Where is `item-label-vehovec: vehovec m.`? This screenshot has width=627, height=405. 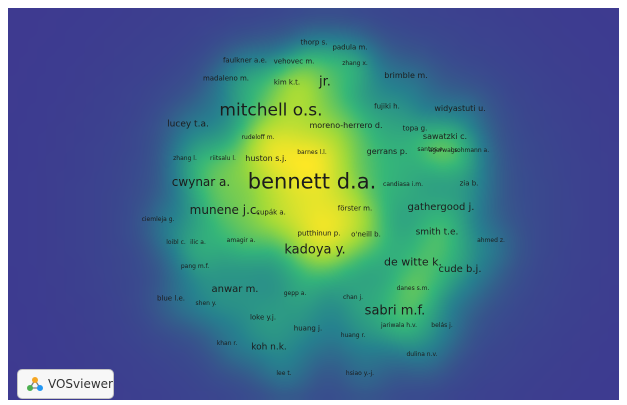
item-label-vehovec: vehovec m. is located at coordinates (294, 61).